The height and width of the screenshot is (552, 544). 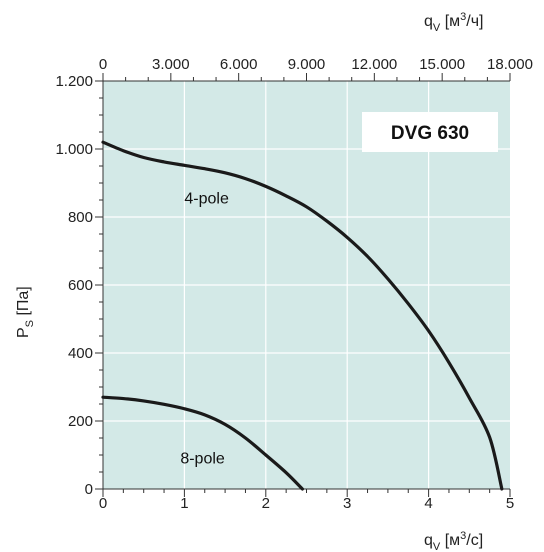 What do you see at coordinates (171, 64) in the screenshot?
I see `top-tick-label: 3.000` at bounding box center [171, 64].